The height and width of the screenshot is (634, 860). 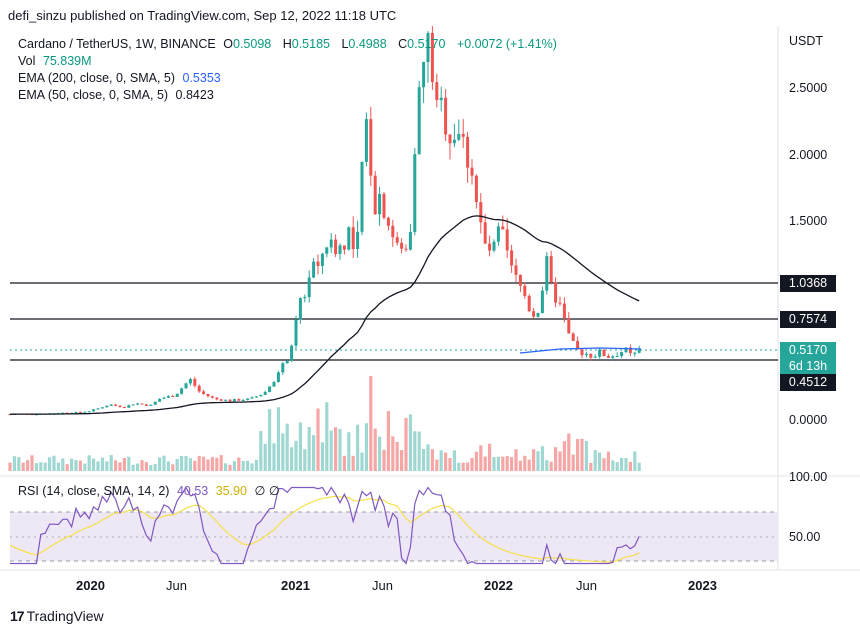 What do you see at coordinates (367, 44) in the screenshot?
I see `low-val: 0.4988` at bounding box center [367, 44].